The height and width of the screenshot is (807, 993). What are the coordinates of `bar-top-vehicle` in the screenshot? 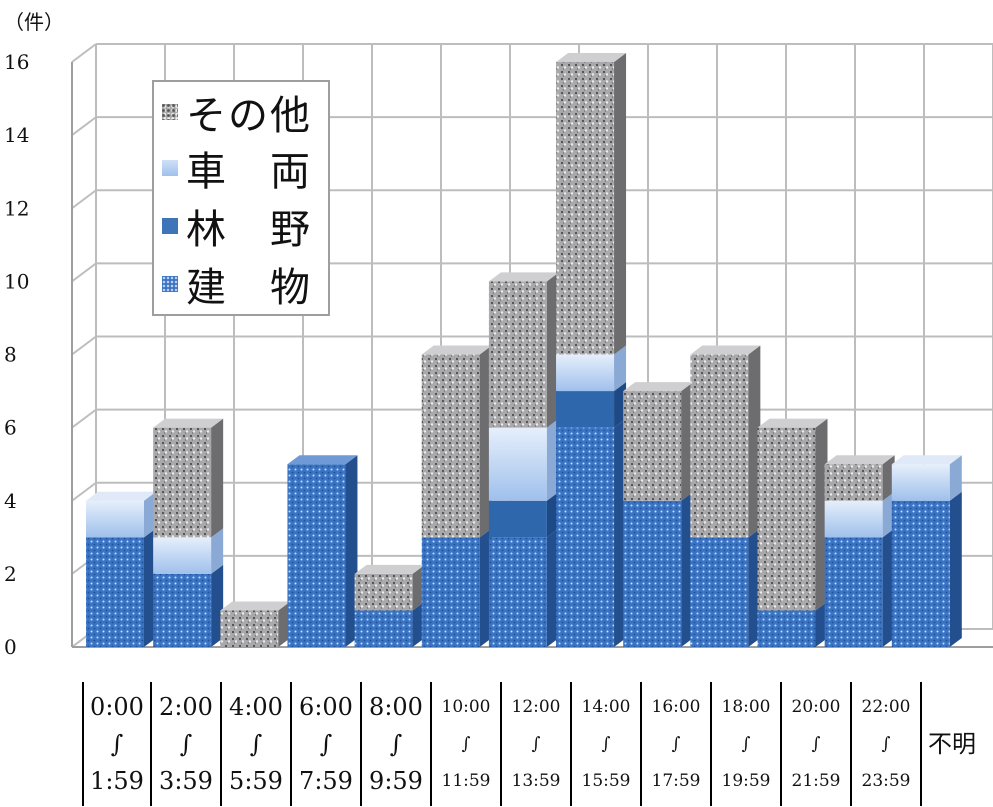 It's located at (121, 496).